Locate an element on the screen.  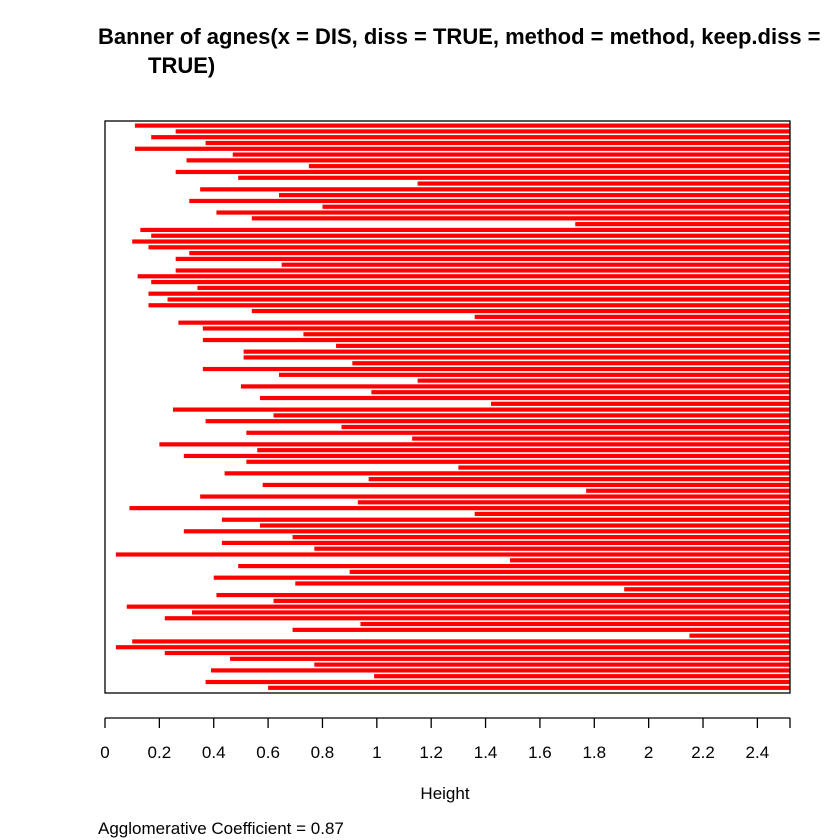
x-axis-tick-label: 2.2 is located at coordinates (703, 752).